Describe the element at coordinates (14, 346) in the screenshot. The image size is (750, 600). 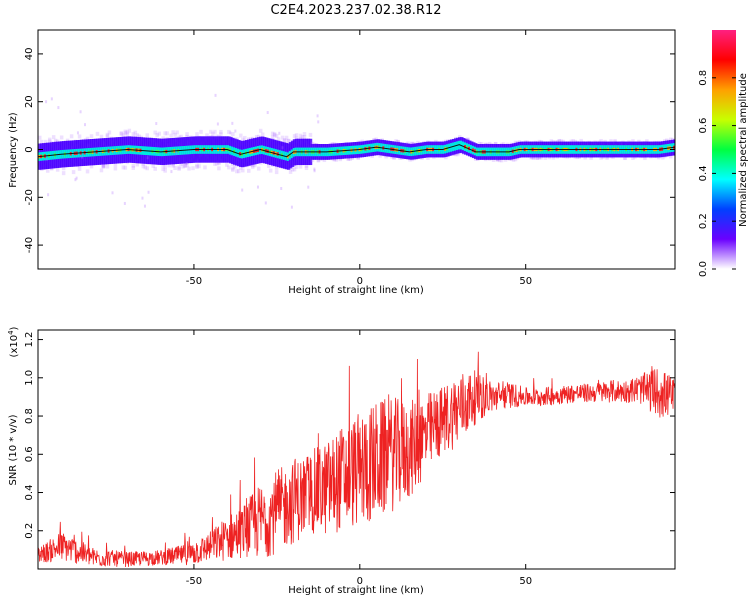
I see `snr-multiplier-base: (x10` at that location.